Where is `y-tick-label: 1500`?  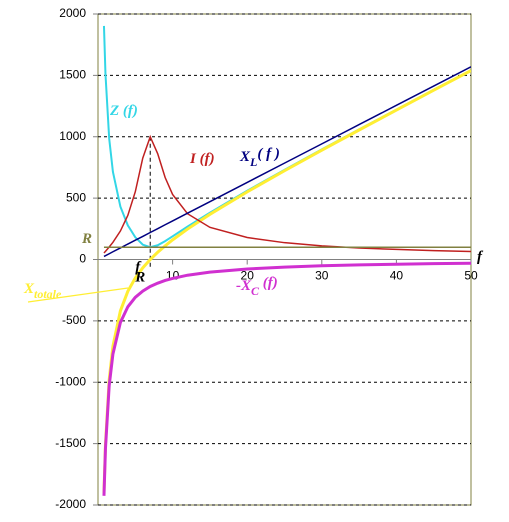
y-tick-label: 1500 is located at coordinates (72, 75).